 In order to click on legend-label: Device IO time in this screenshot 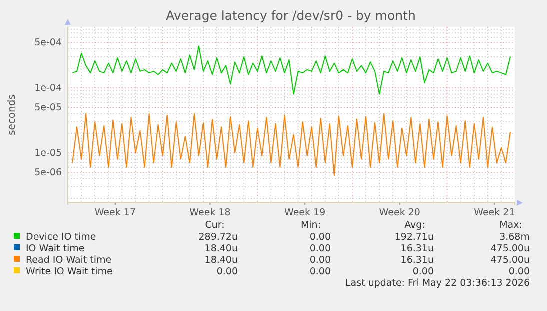, I will do `click(61, 237)`.